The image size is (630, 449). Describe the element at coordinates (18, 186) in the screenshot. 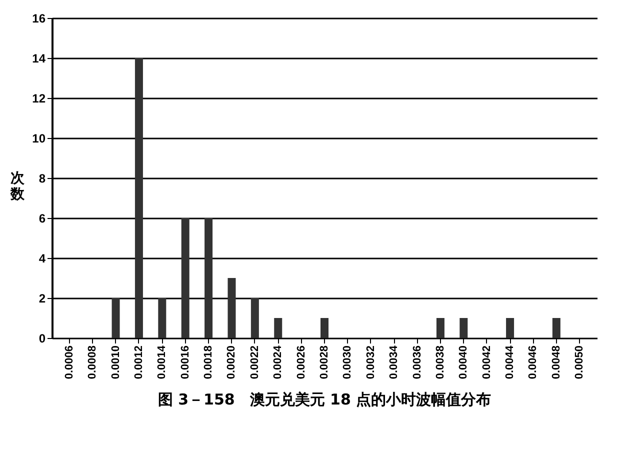

I see `y-axis-title: 次数` at that location.